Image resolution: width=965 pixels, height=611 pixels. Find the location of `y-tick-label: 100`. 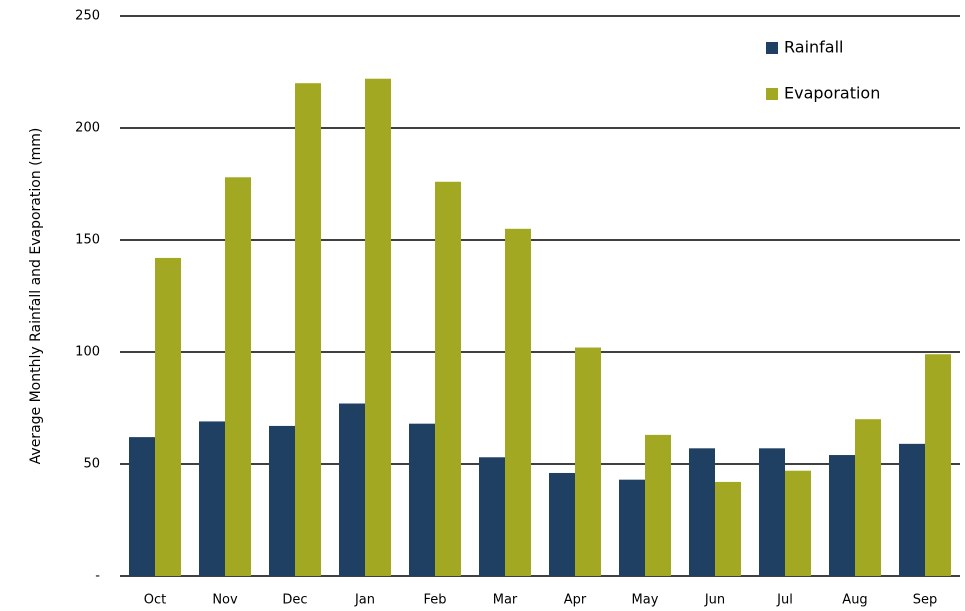

y-tick-label: 100 is located at coordinates (87, 352).